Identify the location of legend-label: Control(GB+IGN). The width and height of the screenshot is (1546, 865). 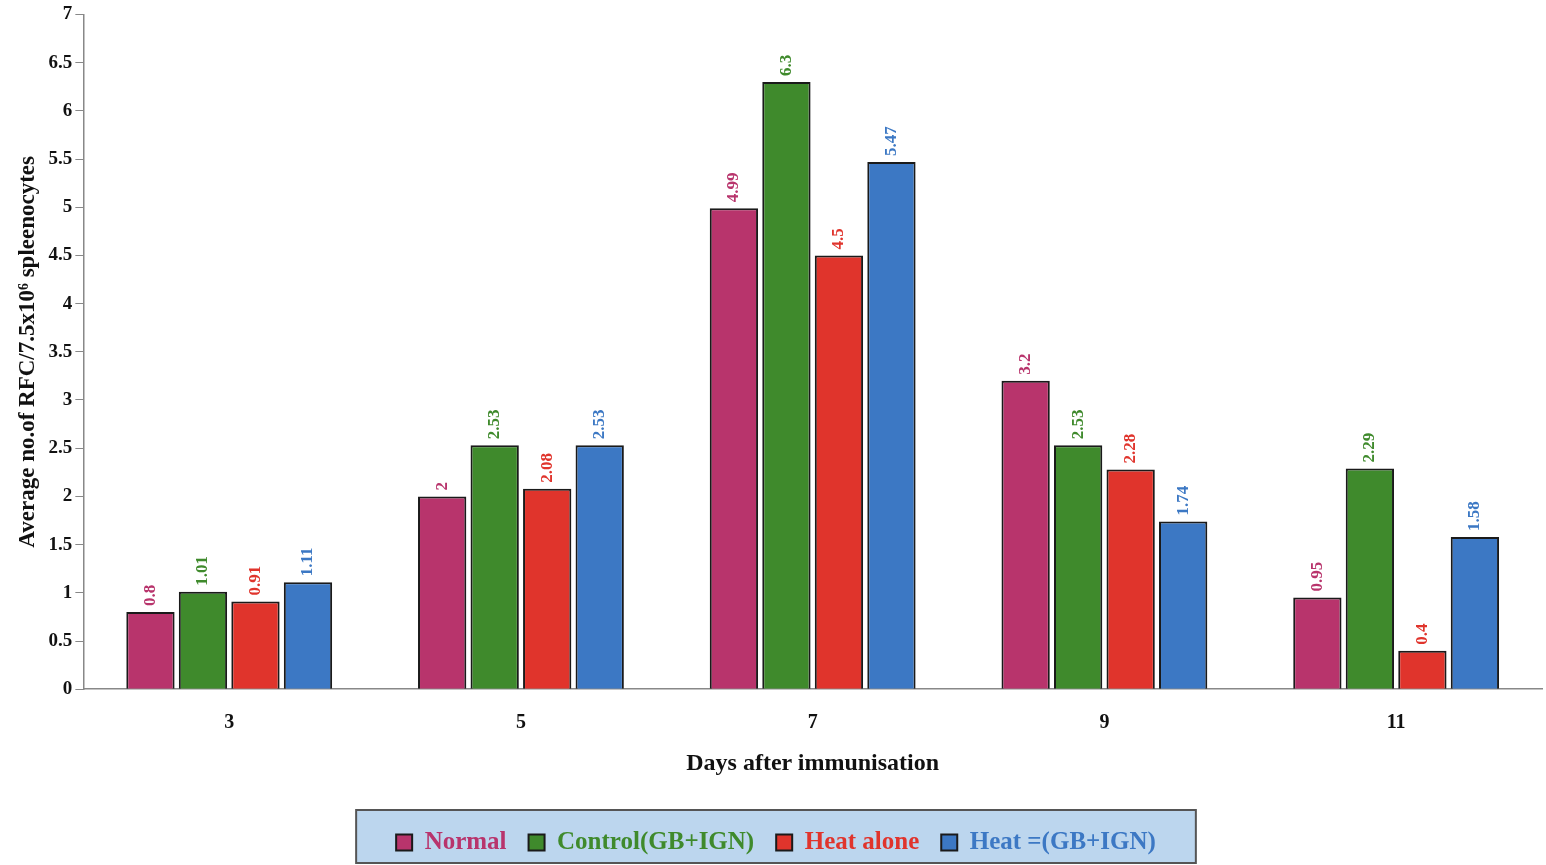
(656, 840).